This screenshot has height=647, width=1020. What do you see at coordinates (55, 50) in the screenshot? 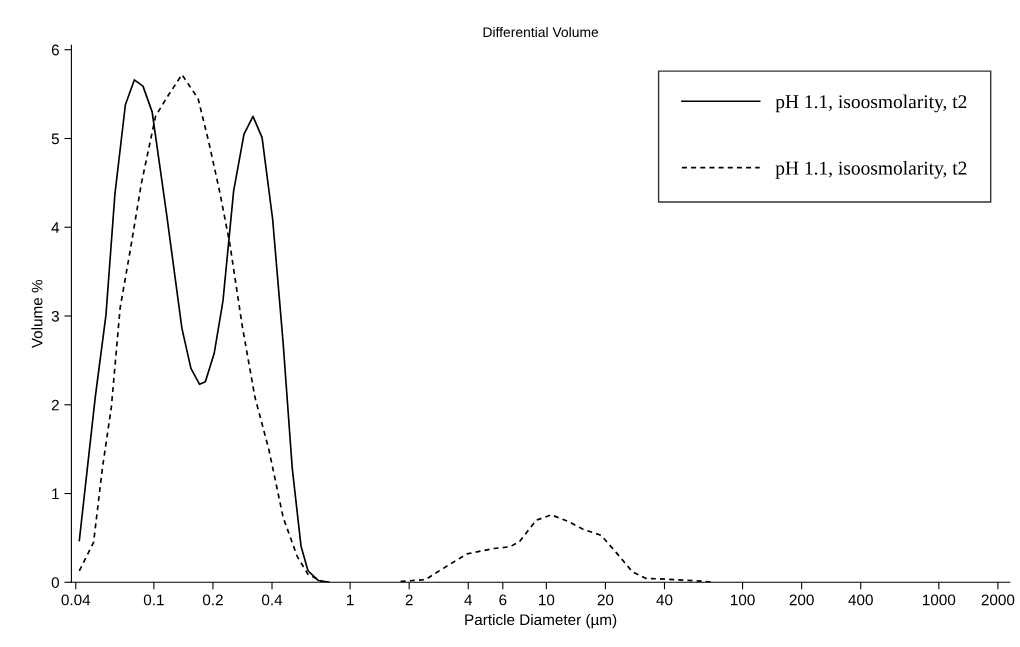
I see `y-tick-label: 6` at bounding box center [55, 50].